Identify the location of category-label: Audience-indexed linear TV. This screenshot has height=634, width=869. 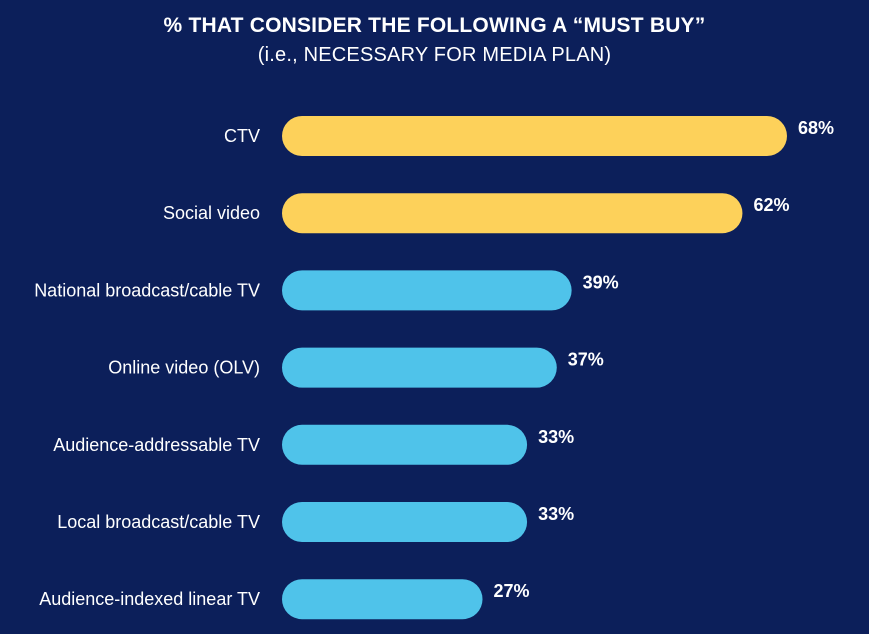
(149, 599).